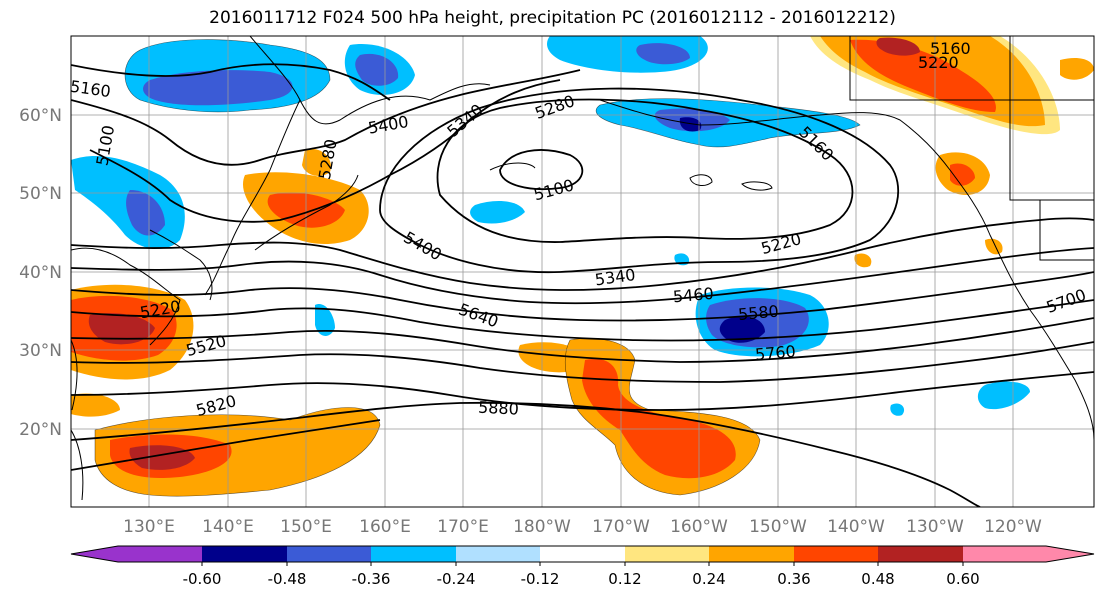  Describe the element at coordinates (456, 579) in the screenshot. I see `colorbar-tick-label: -0.24` at that location.